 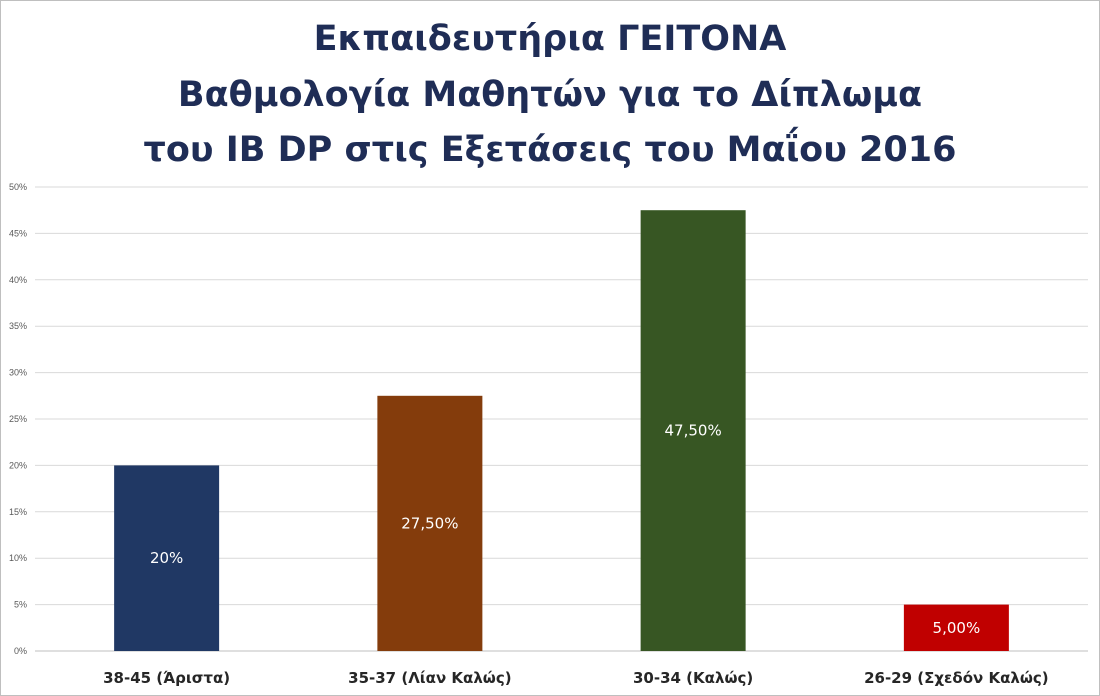 I want to click on category-label: 35-37 (Λίαν Καλώς), so click(x=429, y=678).